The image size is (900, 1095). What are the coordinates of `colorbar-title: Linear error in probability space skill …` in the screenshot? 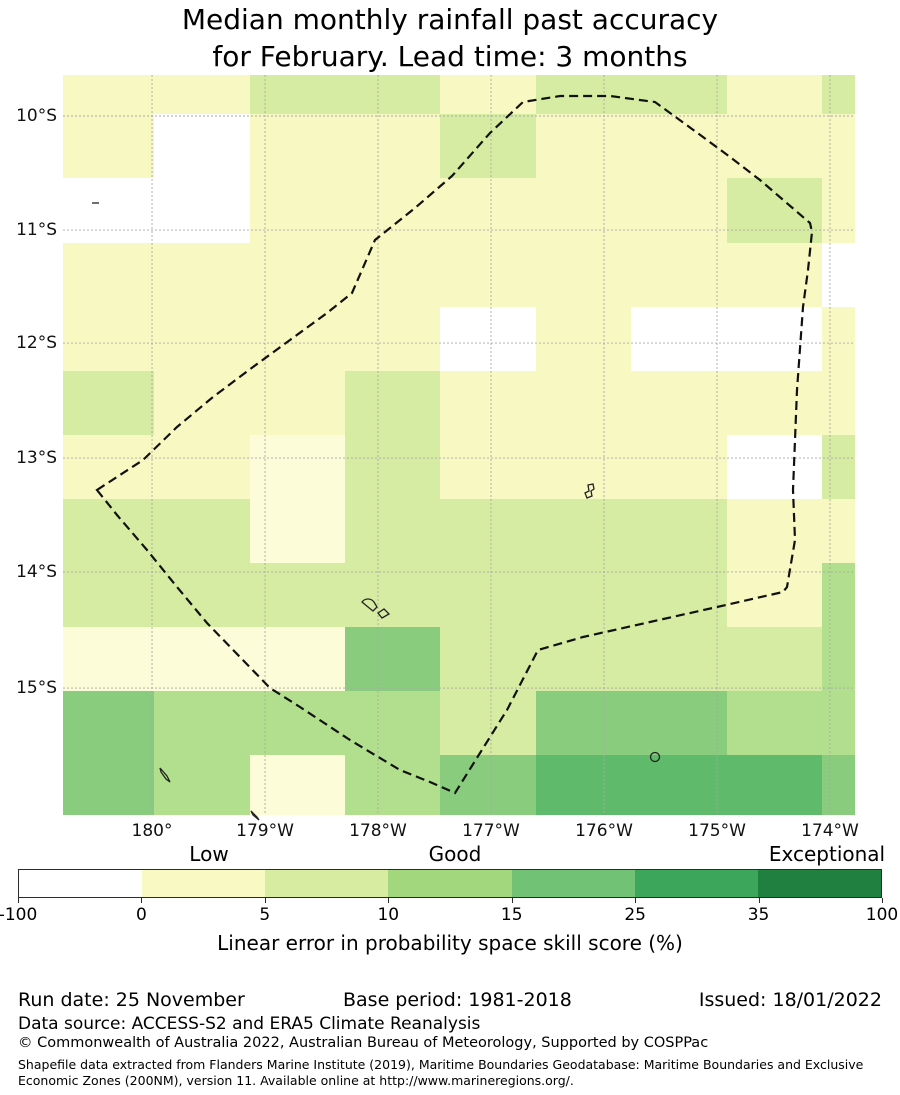 It's located at (450, 943).